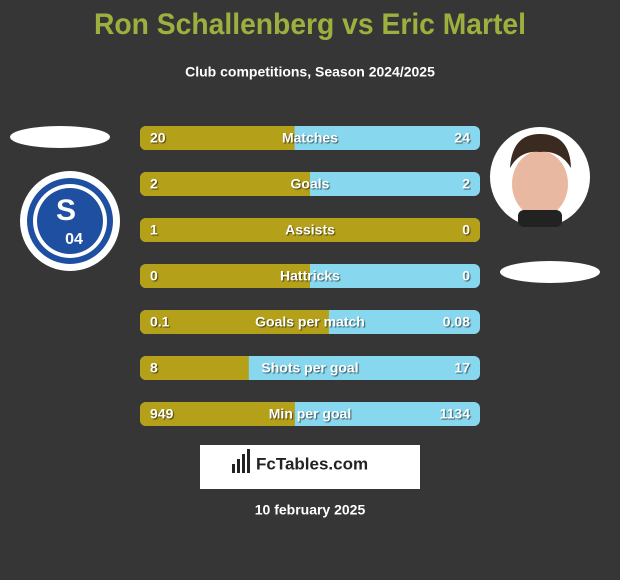 This screenshot has height=580, width=620. What do you see at coordinates (310, 24) in the screenshot?
I see `chart-title: Ron Schallenberg vs Eric Martel` at bounding box center [310, 24].